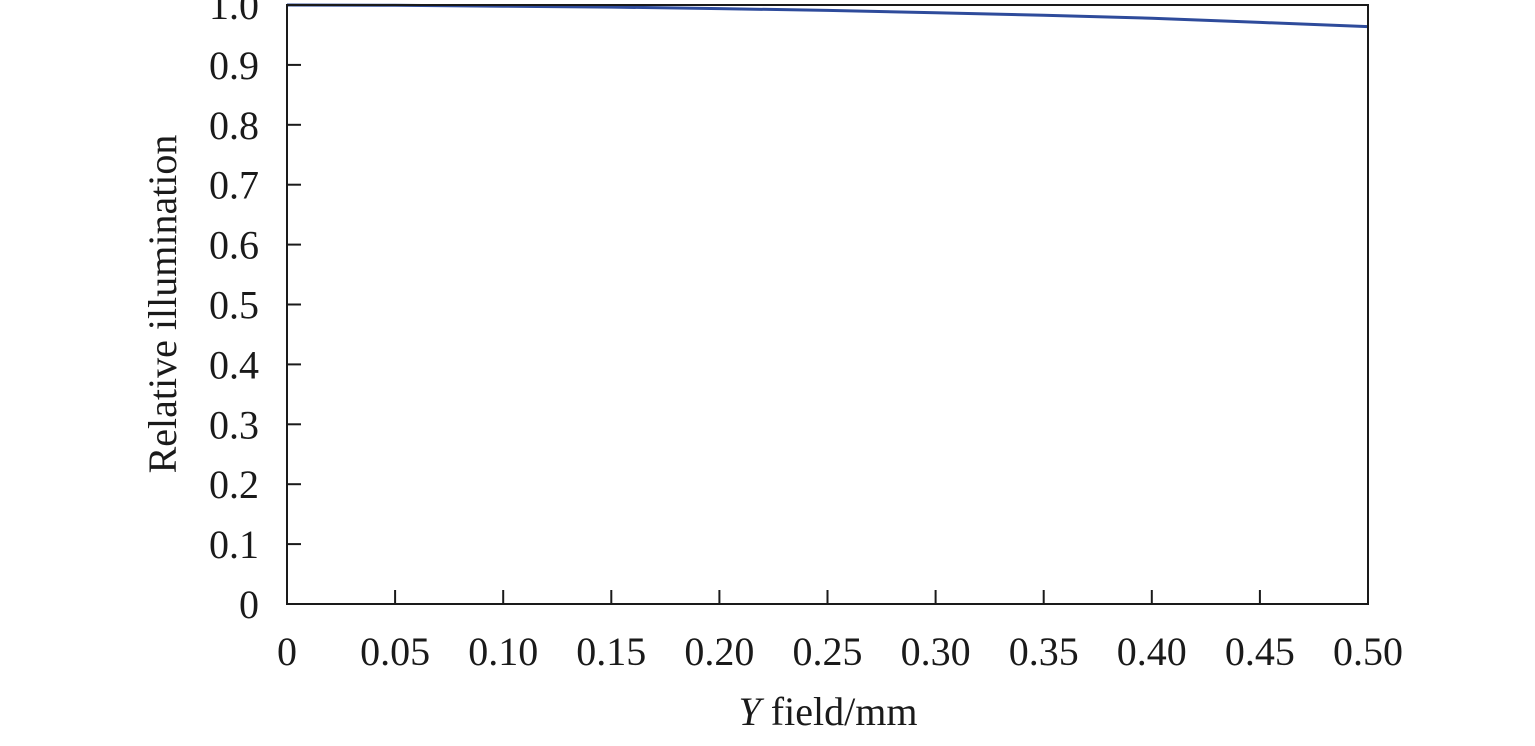 The image size is (1535, 746). I want to click on y-axis-title: Relative illumination, so click(162, 304).